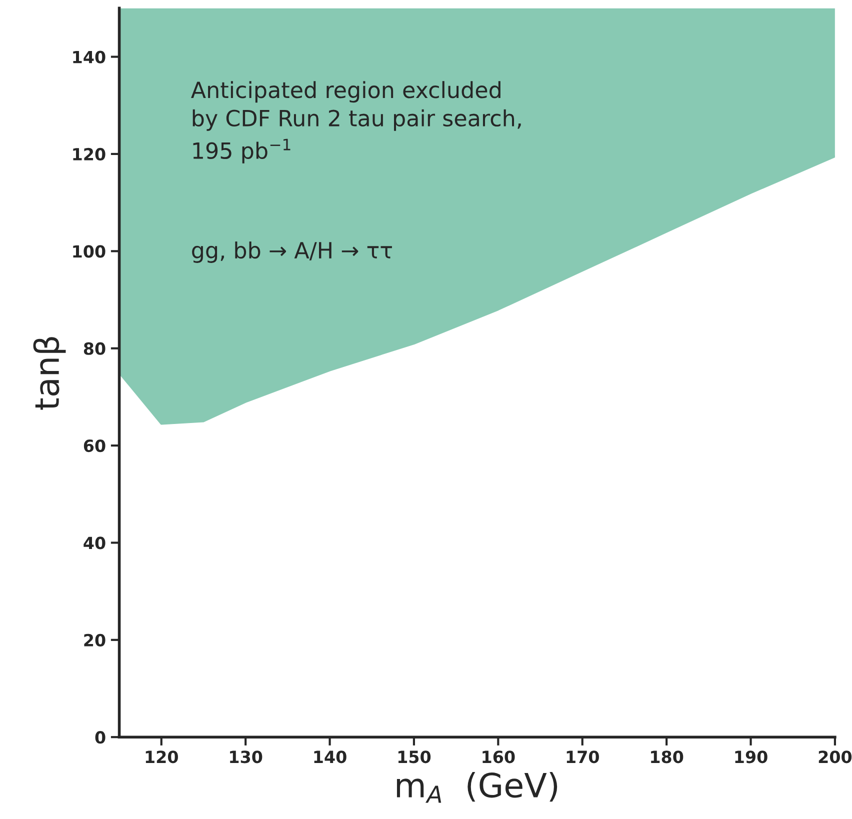  I want to click on x-tick-label: 160, so click(498, 757).